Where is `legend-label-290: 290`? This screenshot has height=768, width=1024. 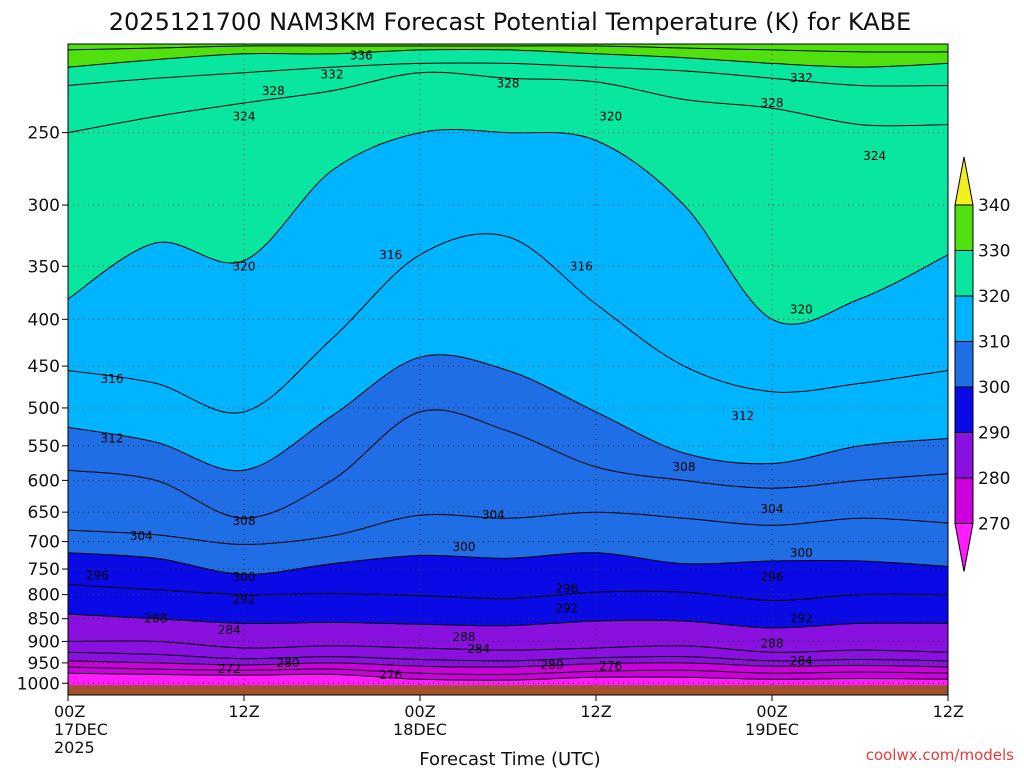 legend-label-290: 290 is located at coordinates (994, 434).